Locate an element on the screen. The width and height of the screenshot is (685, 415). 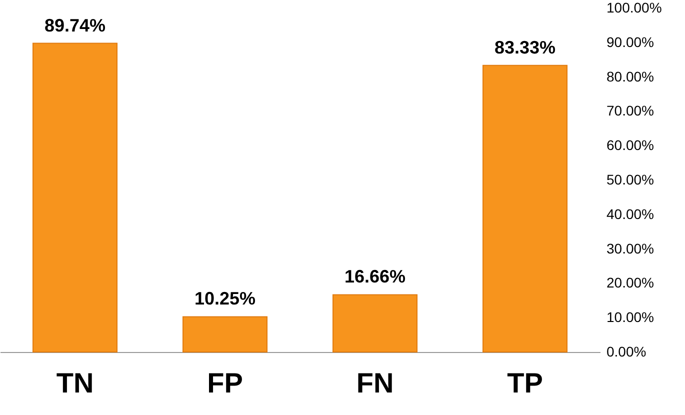
y-tick-label: 70.00% is located at coordinates (630, 110).